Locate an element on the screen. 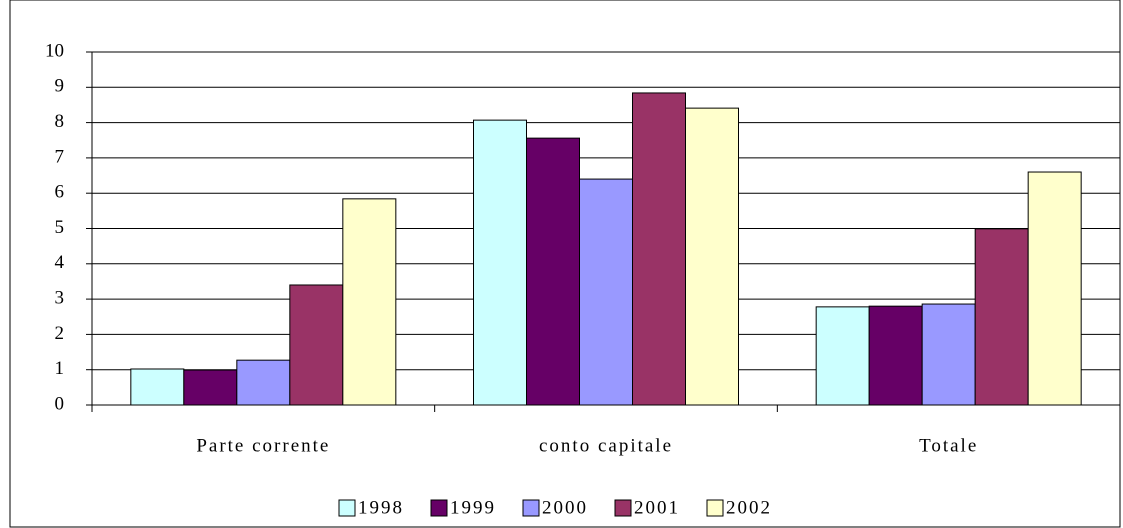 This screenshot has height=528, width=1123. y-tick-label: 4 is located at coordinates (60, 262).